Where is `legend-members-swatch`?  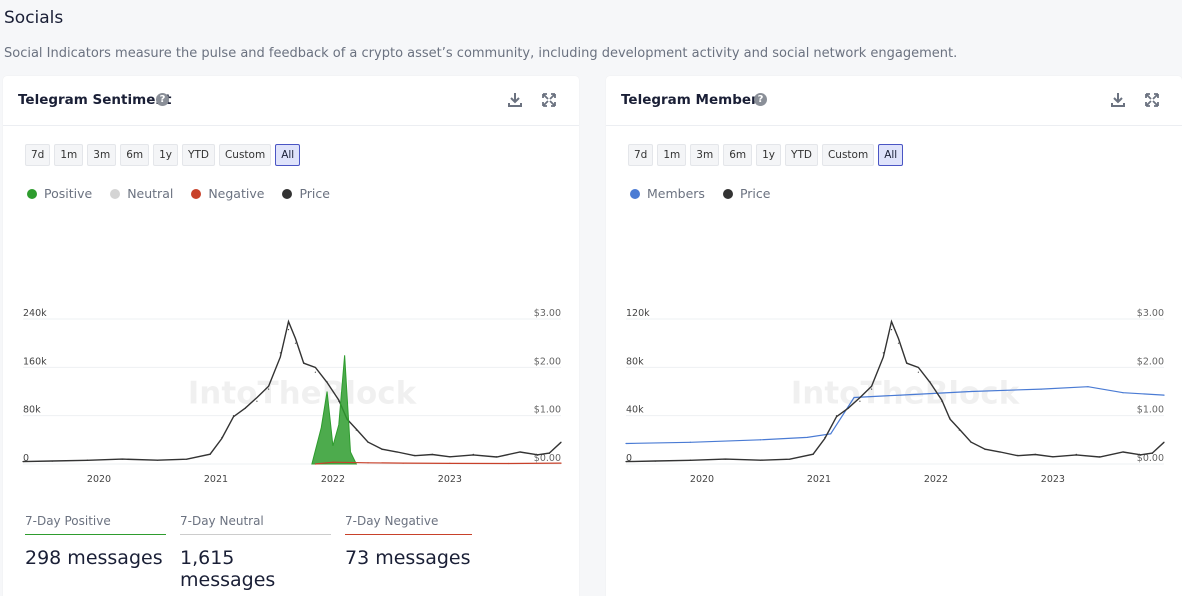 legend-members-swatch is located at coordinates (635, 193).